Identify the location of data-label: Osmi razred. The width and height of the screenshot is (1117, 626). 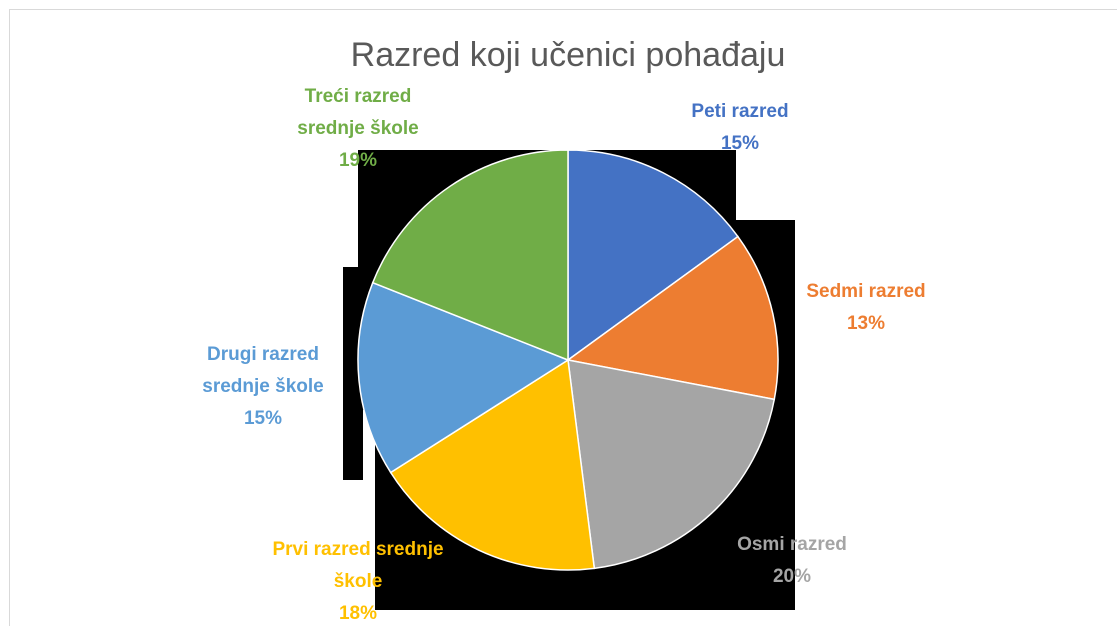
(792, 544).